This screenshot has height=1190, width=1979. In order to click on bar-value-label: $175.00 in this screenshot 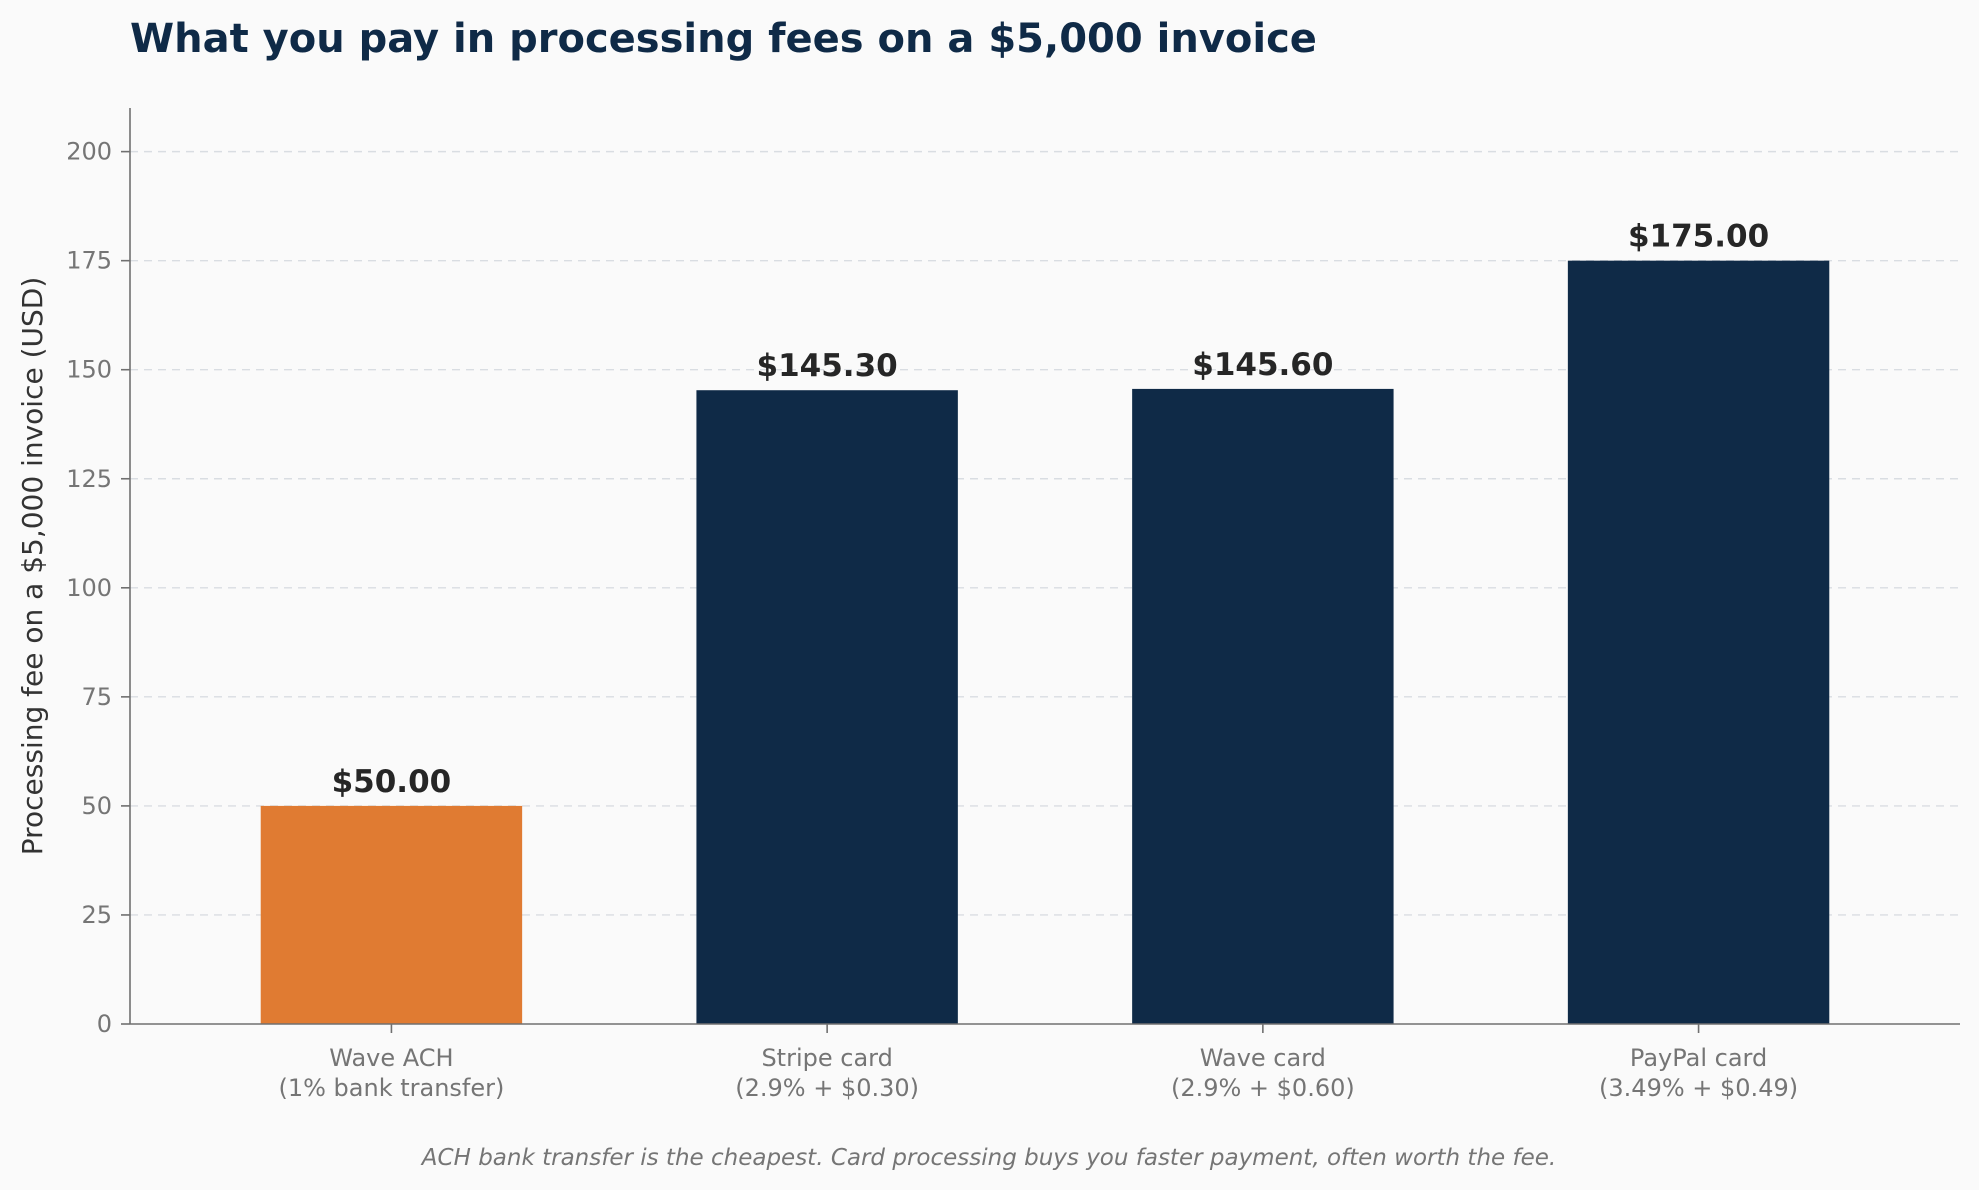, I will do `click(1698, 237)`.